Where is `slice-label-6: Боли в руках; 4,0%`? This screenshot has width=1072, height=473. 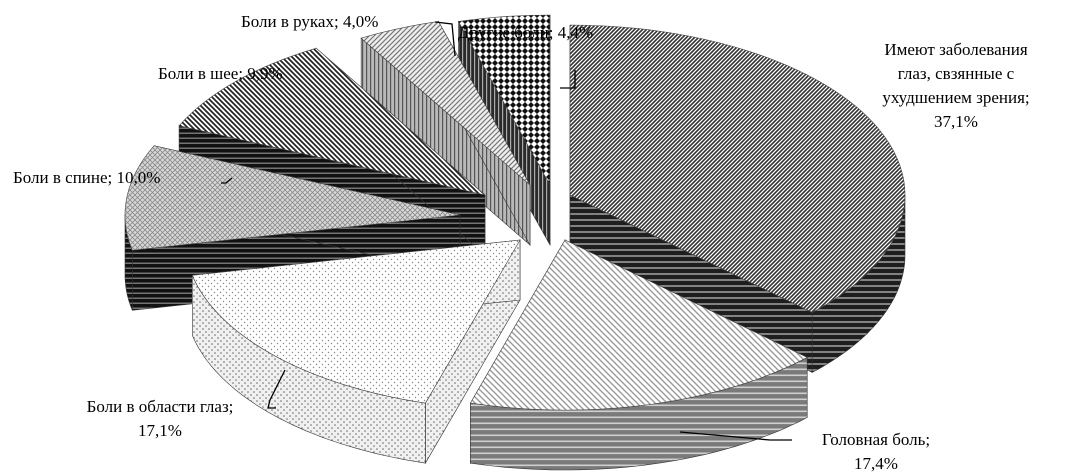
slice-label-6: Боли в руках; 4,0% is located at coordinates (309, 21).